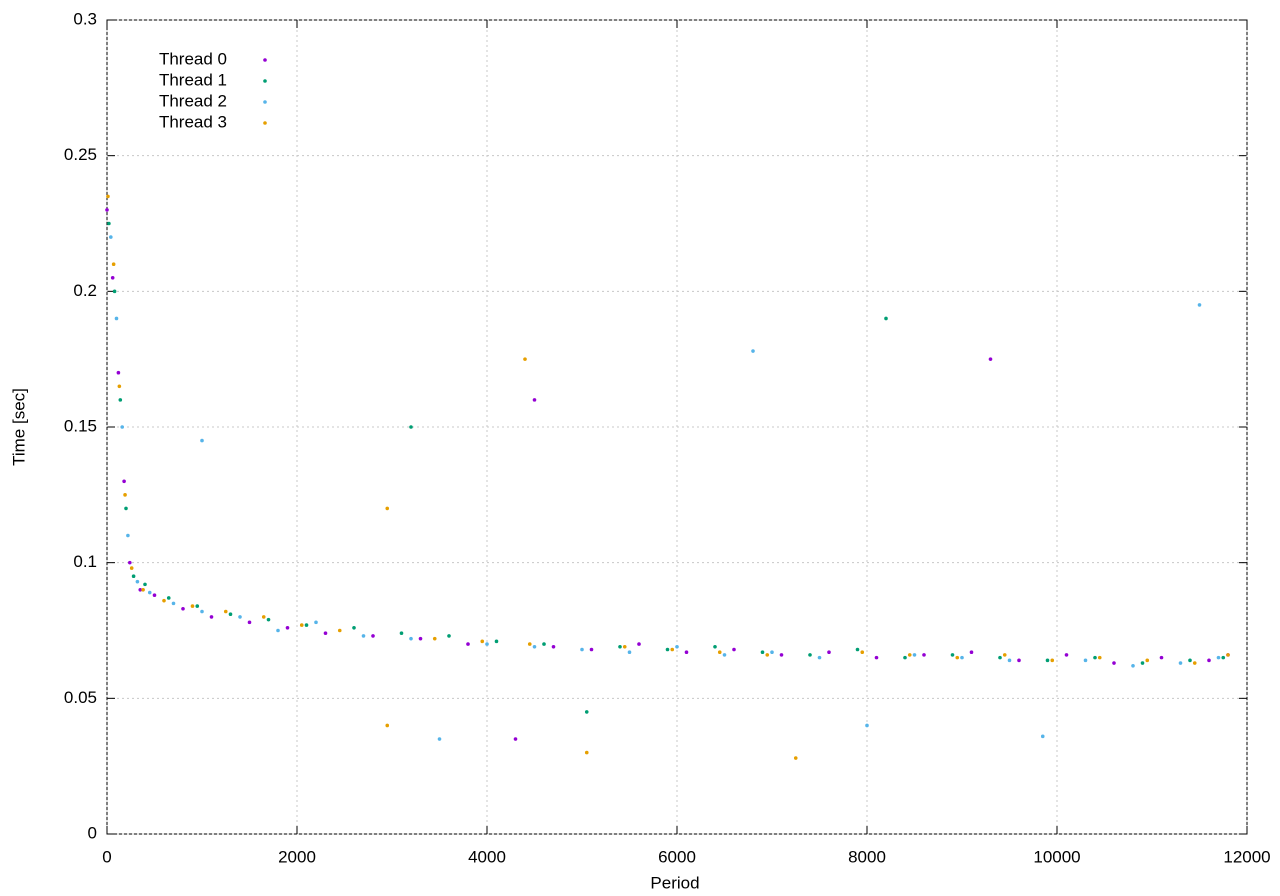 This screenshot has height=896, width=1280. I want to click on y-tick-label: 0.15, so click(80, 425).